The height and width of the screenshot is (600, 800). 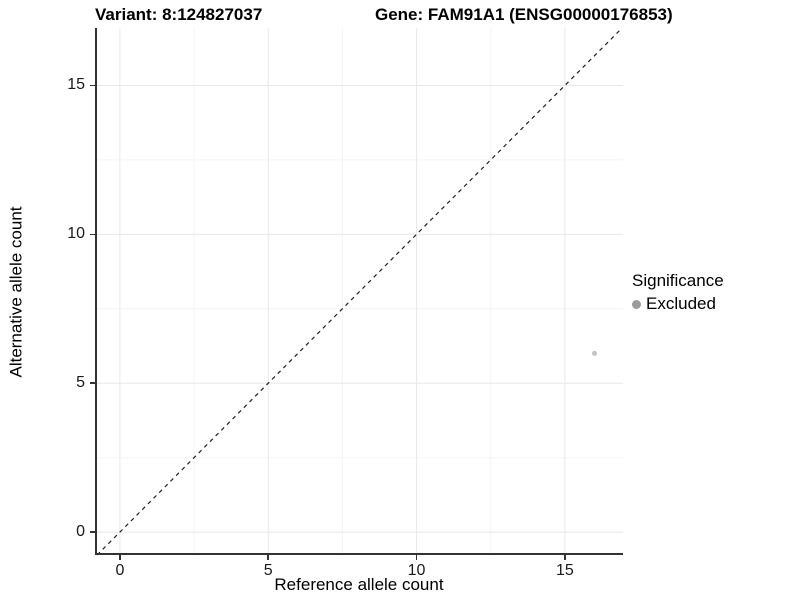 I want to click on legend-item-label: Excluded, so click(x=681, y=303).